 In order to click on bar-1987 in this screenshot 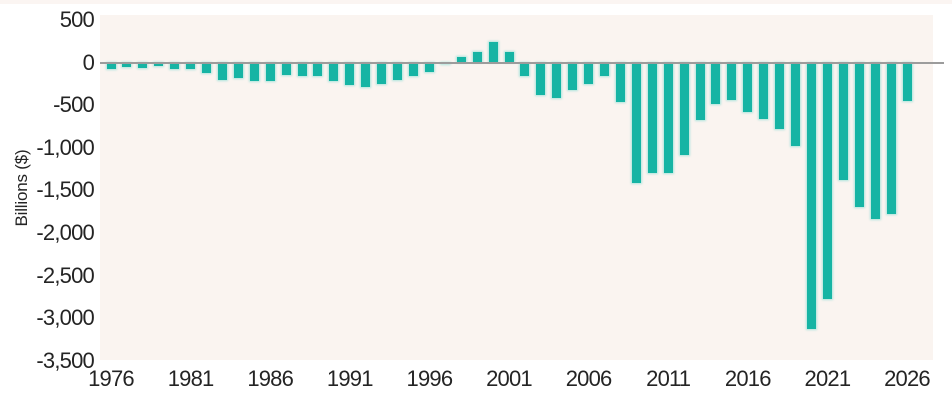, I will do `click(286, 69)`.